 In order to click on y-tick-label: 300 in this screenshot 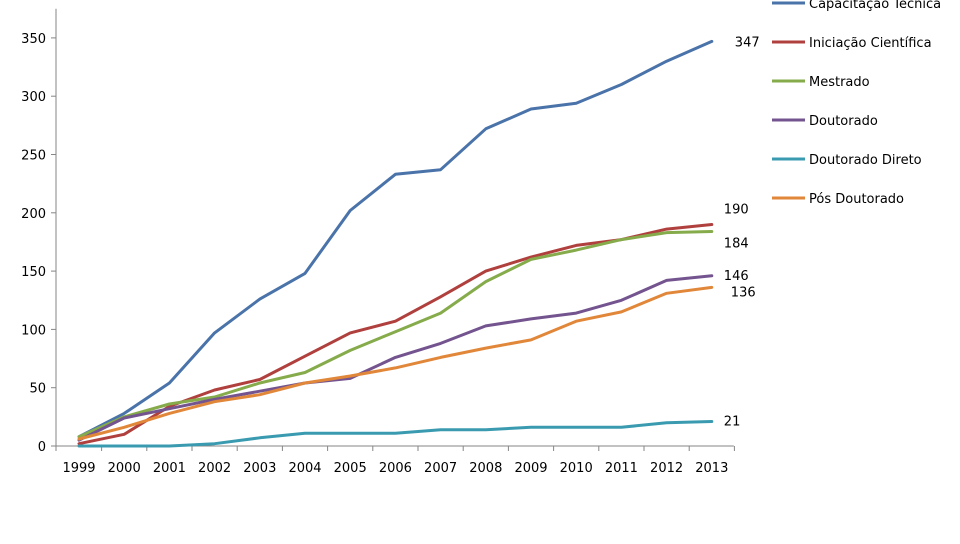, I will do `click(33, 97)`.